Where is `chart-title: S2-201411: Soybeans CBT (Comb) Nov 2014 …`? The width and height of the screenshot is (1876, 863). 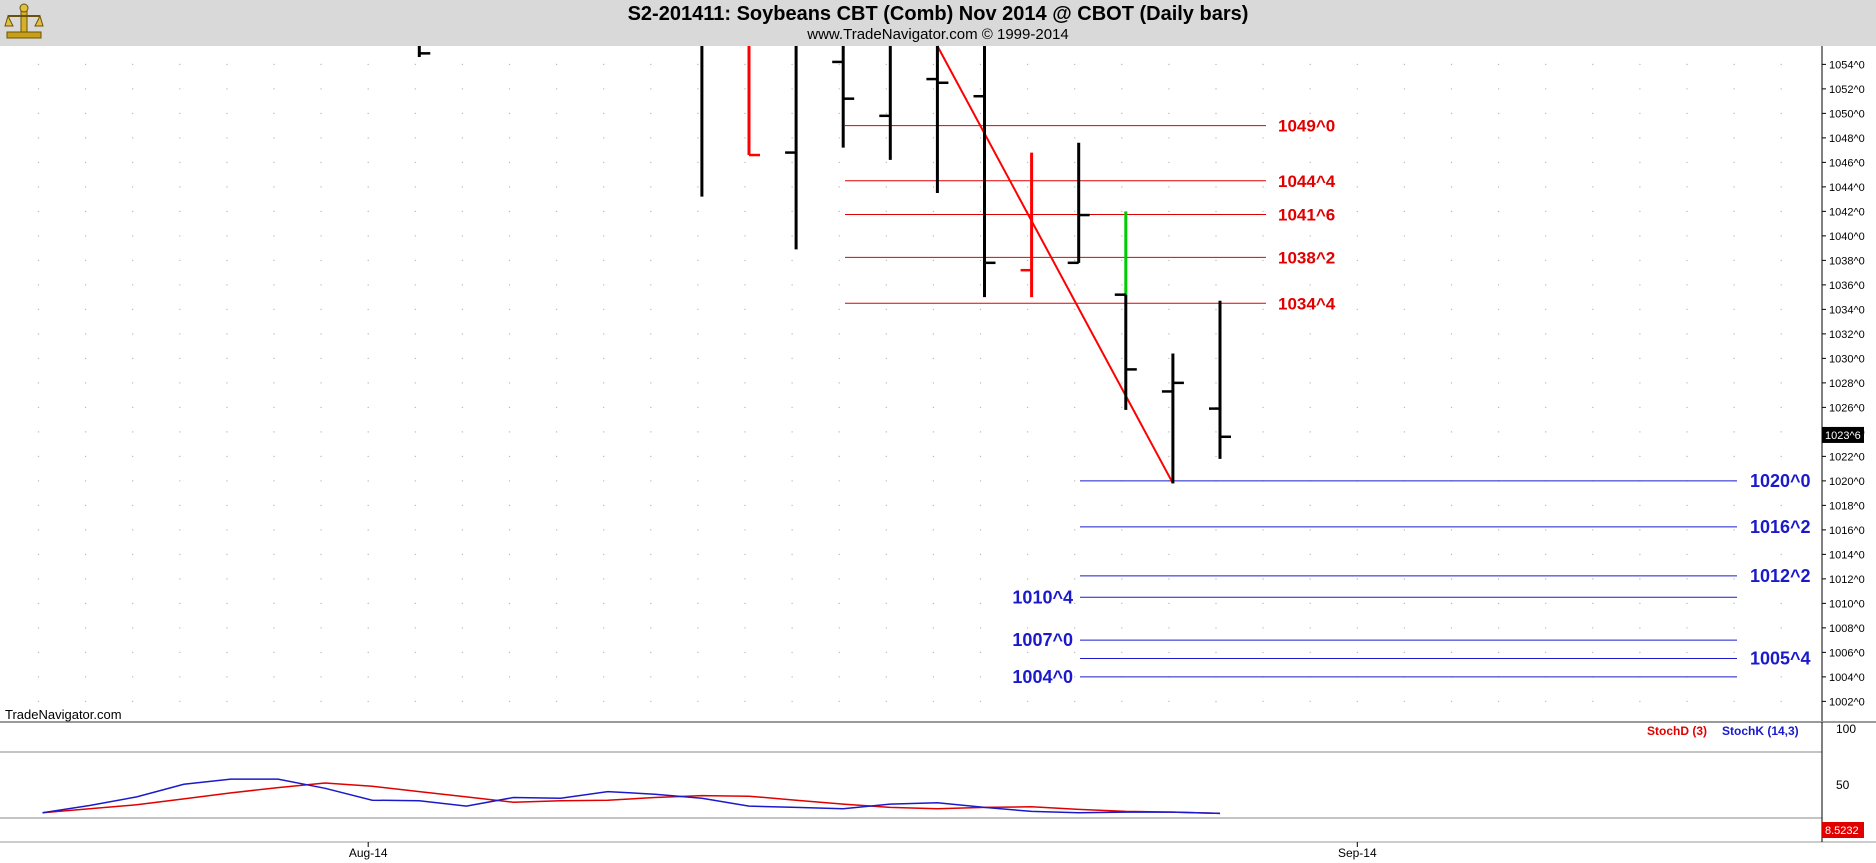 chart-title: S2-201411: Soybeans CBT (Comb) Nov 2014 … is located at coordinates (938, 14).